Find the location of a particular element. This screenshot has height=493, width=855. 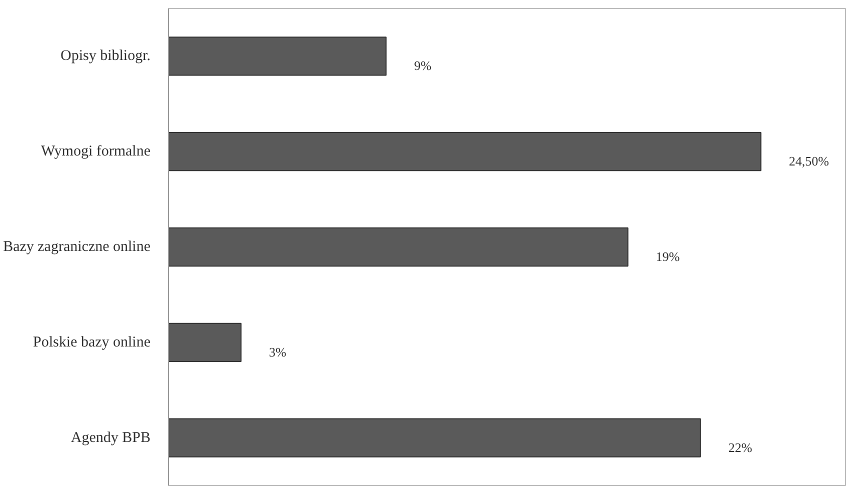

y-tick-label: Polskie bazy online is located at coordinates (92, 342).